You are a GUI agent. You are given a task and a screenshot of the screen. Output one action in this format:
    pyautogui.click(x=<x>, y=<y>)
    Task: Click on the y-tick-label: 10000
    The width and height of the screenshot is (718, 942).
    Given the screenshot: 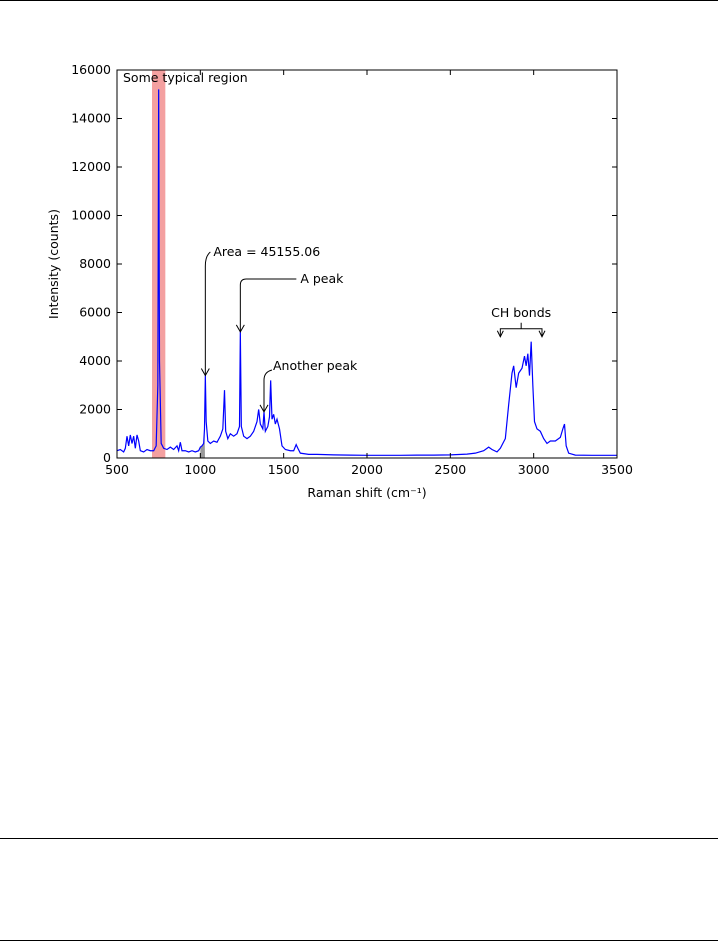 What is the action you would take?
    pyautogui.click(x=91, y=215)
    